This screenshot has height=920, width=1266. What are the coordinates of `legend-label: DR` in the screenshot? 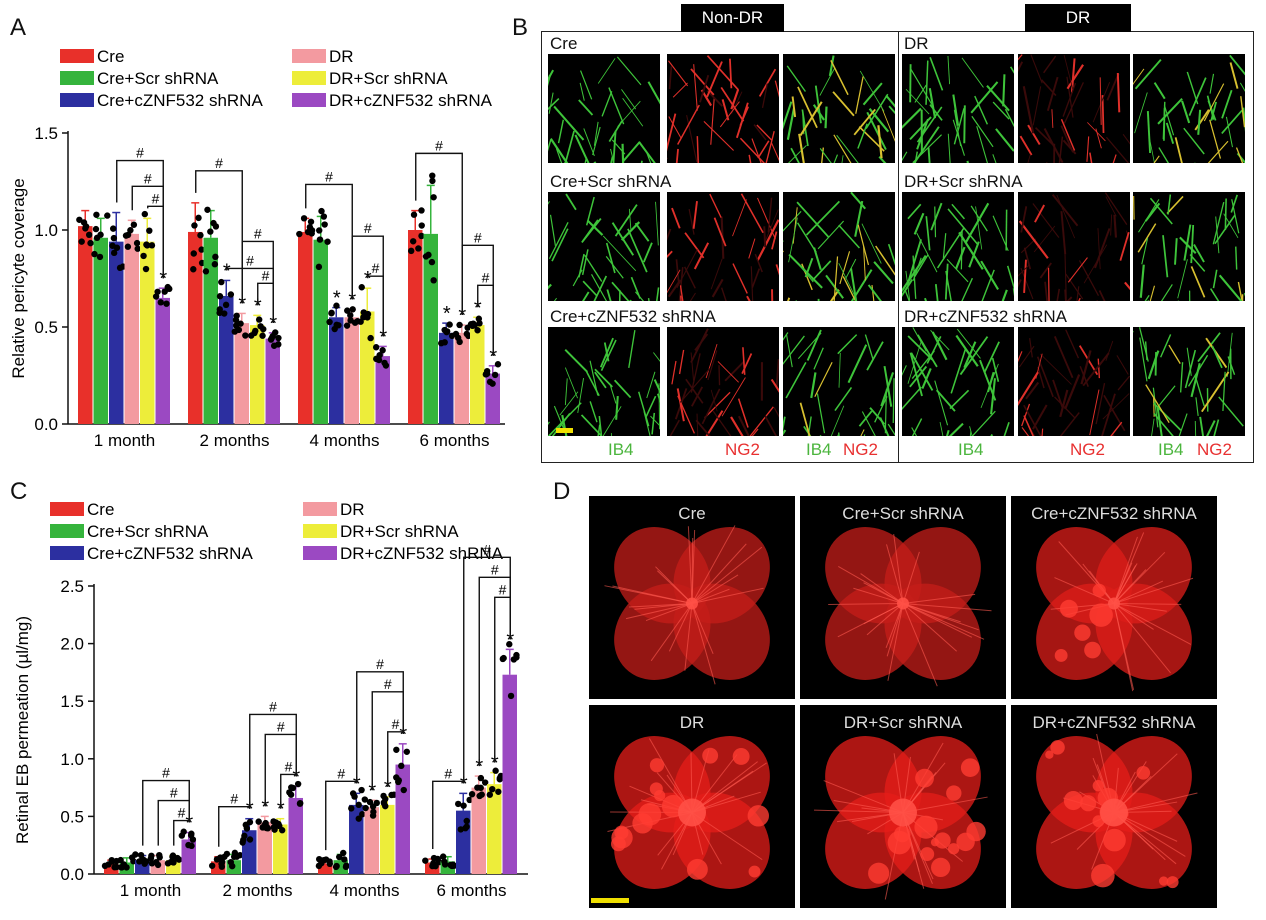 It's located at (352, 509).